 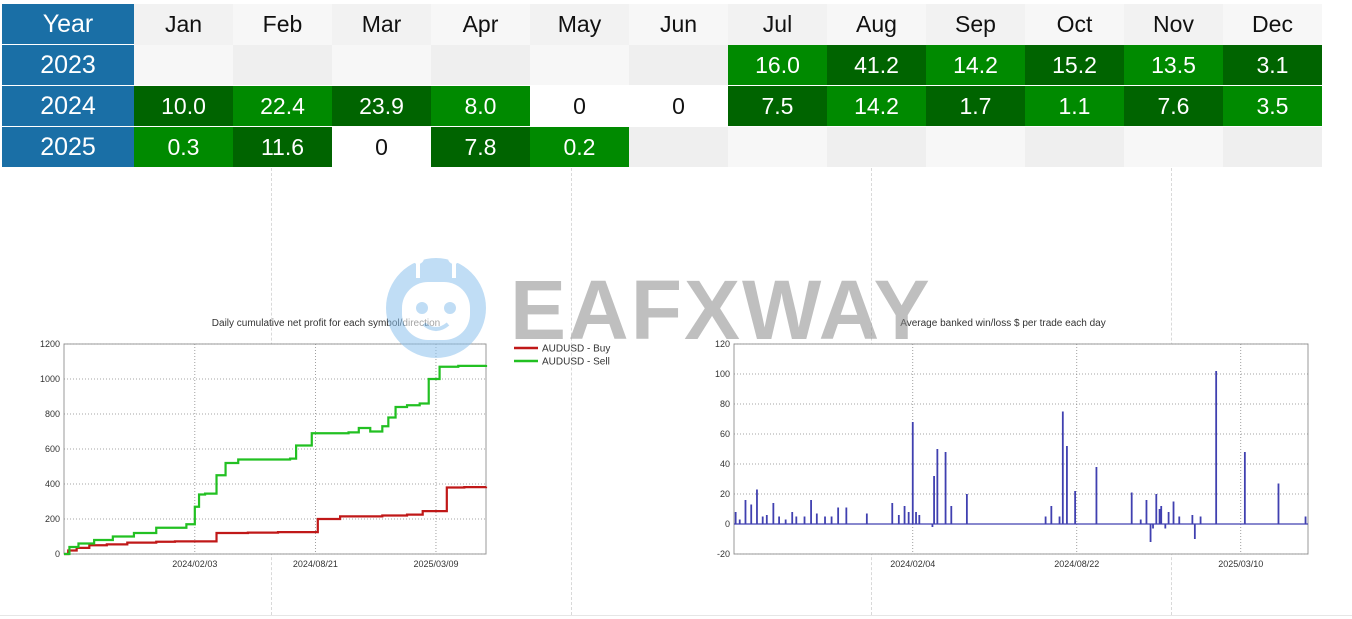 I want to click on month-value-cell: 11.6, so click(x=282, y=147).